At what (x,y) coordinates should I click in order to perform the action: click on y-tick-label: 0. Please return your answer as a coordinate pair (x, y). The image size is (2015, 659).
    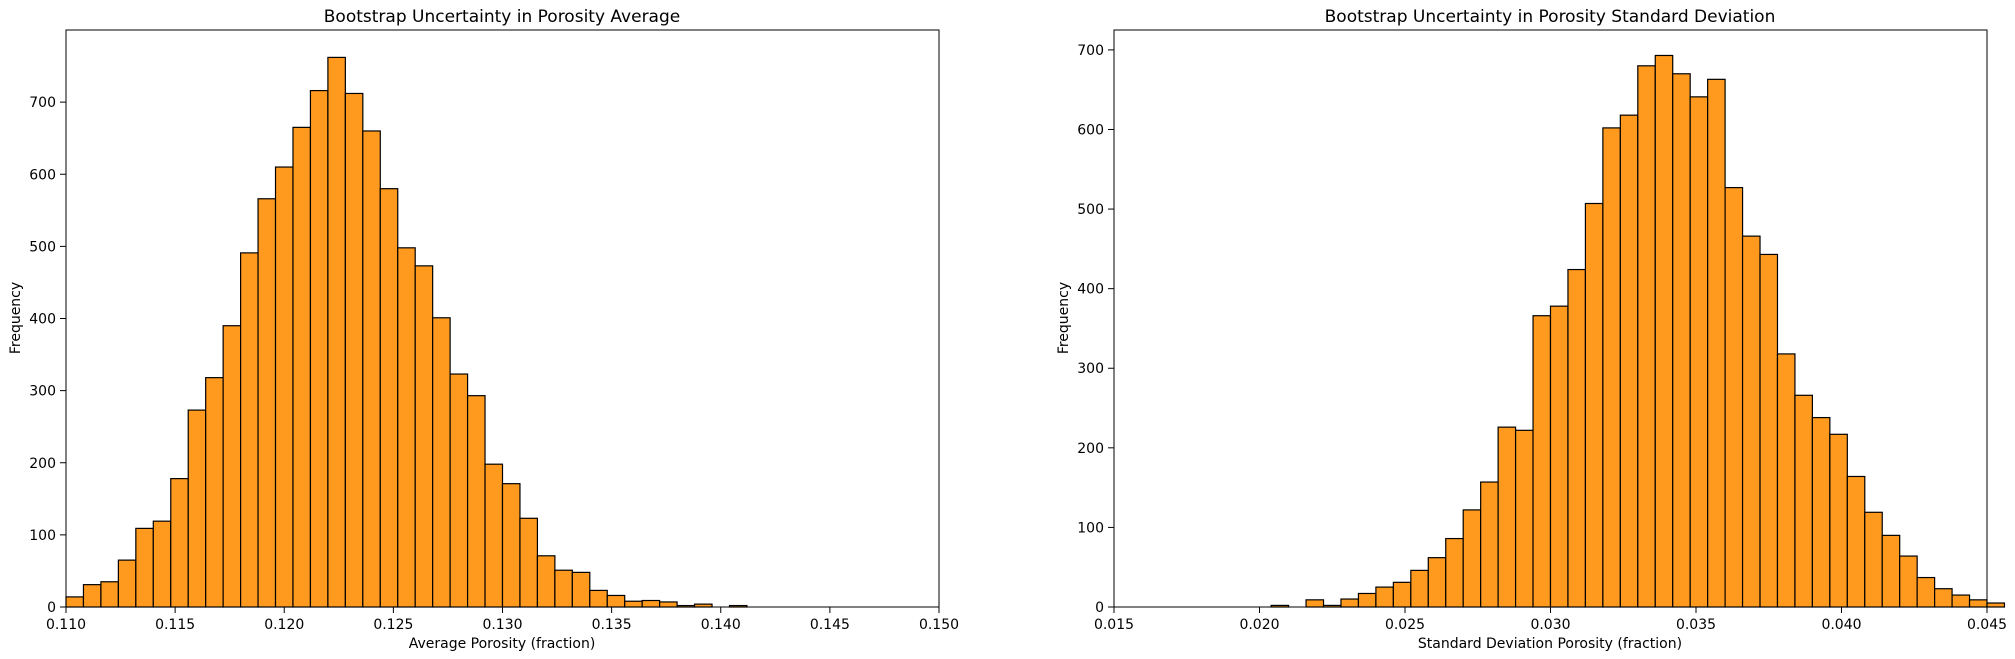
    Looking at the image, I should click on (51, 608).